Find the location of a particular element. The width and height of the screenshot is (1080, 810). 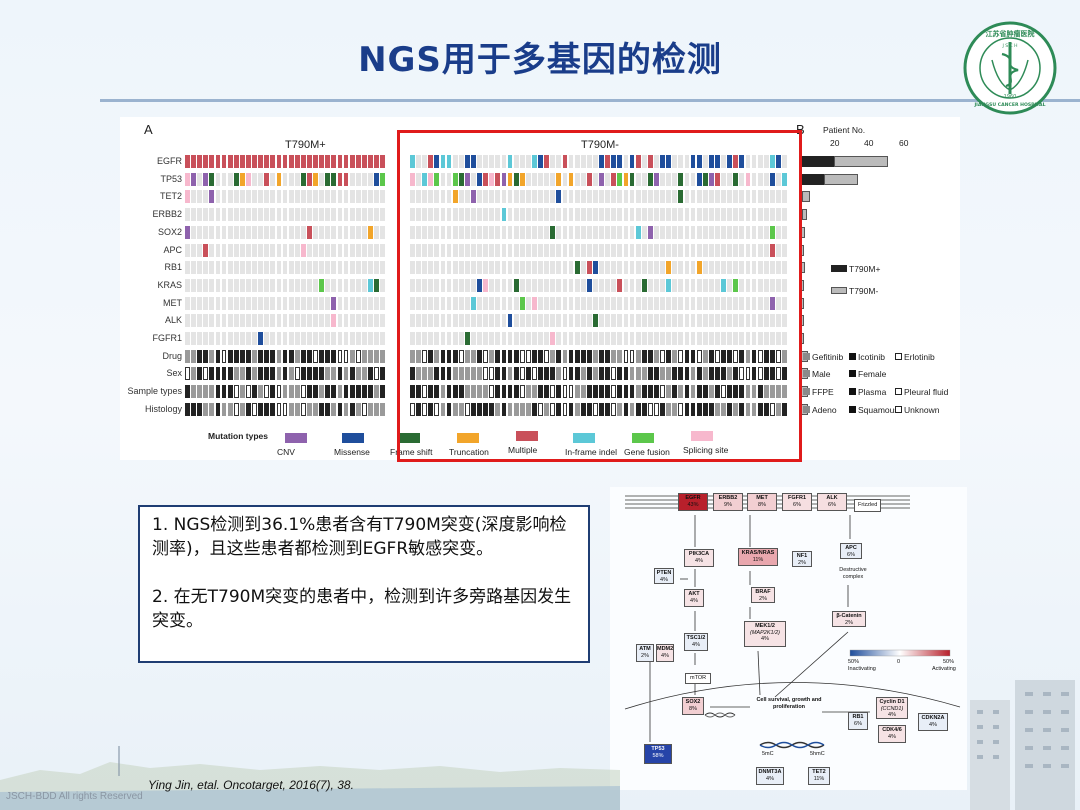

pathway-box-sox2: SOX2 8% is located at coordinates (693, 706).